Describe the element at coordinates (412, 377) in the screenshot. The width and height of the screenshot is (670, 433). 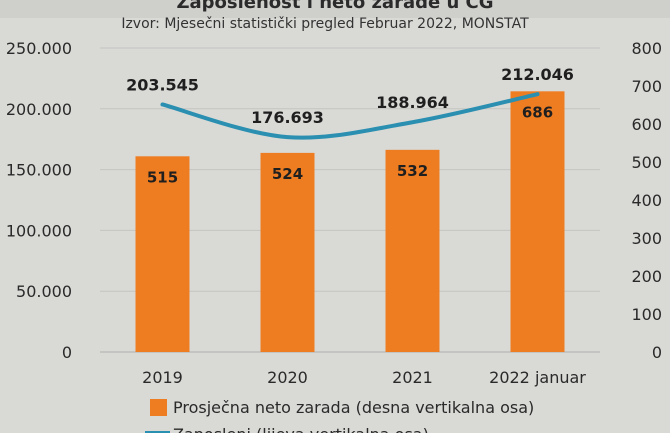
I see `category-label: 2021` at that location.